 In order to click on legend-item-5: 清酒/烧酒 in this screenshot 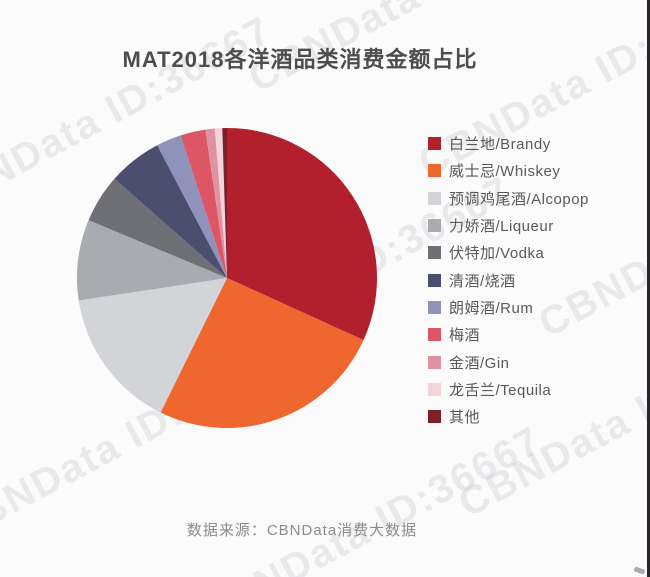, I will do `click(508, 279)`.